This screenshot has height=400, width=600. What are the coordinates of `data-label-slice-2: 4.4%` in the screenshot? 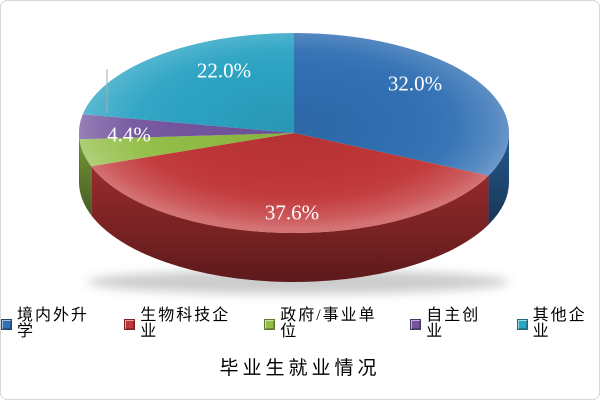 It's located at (129, 134).